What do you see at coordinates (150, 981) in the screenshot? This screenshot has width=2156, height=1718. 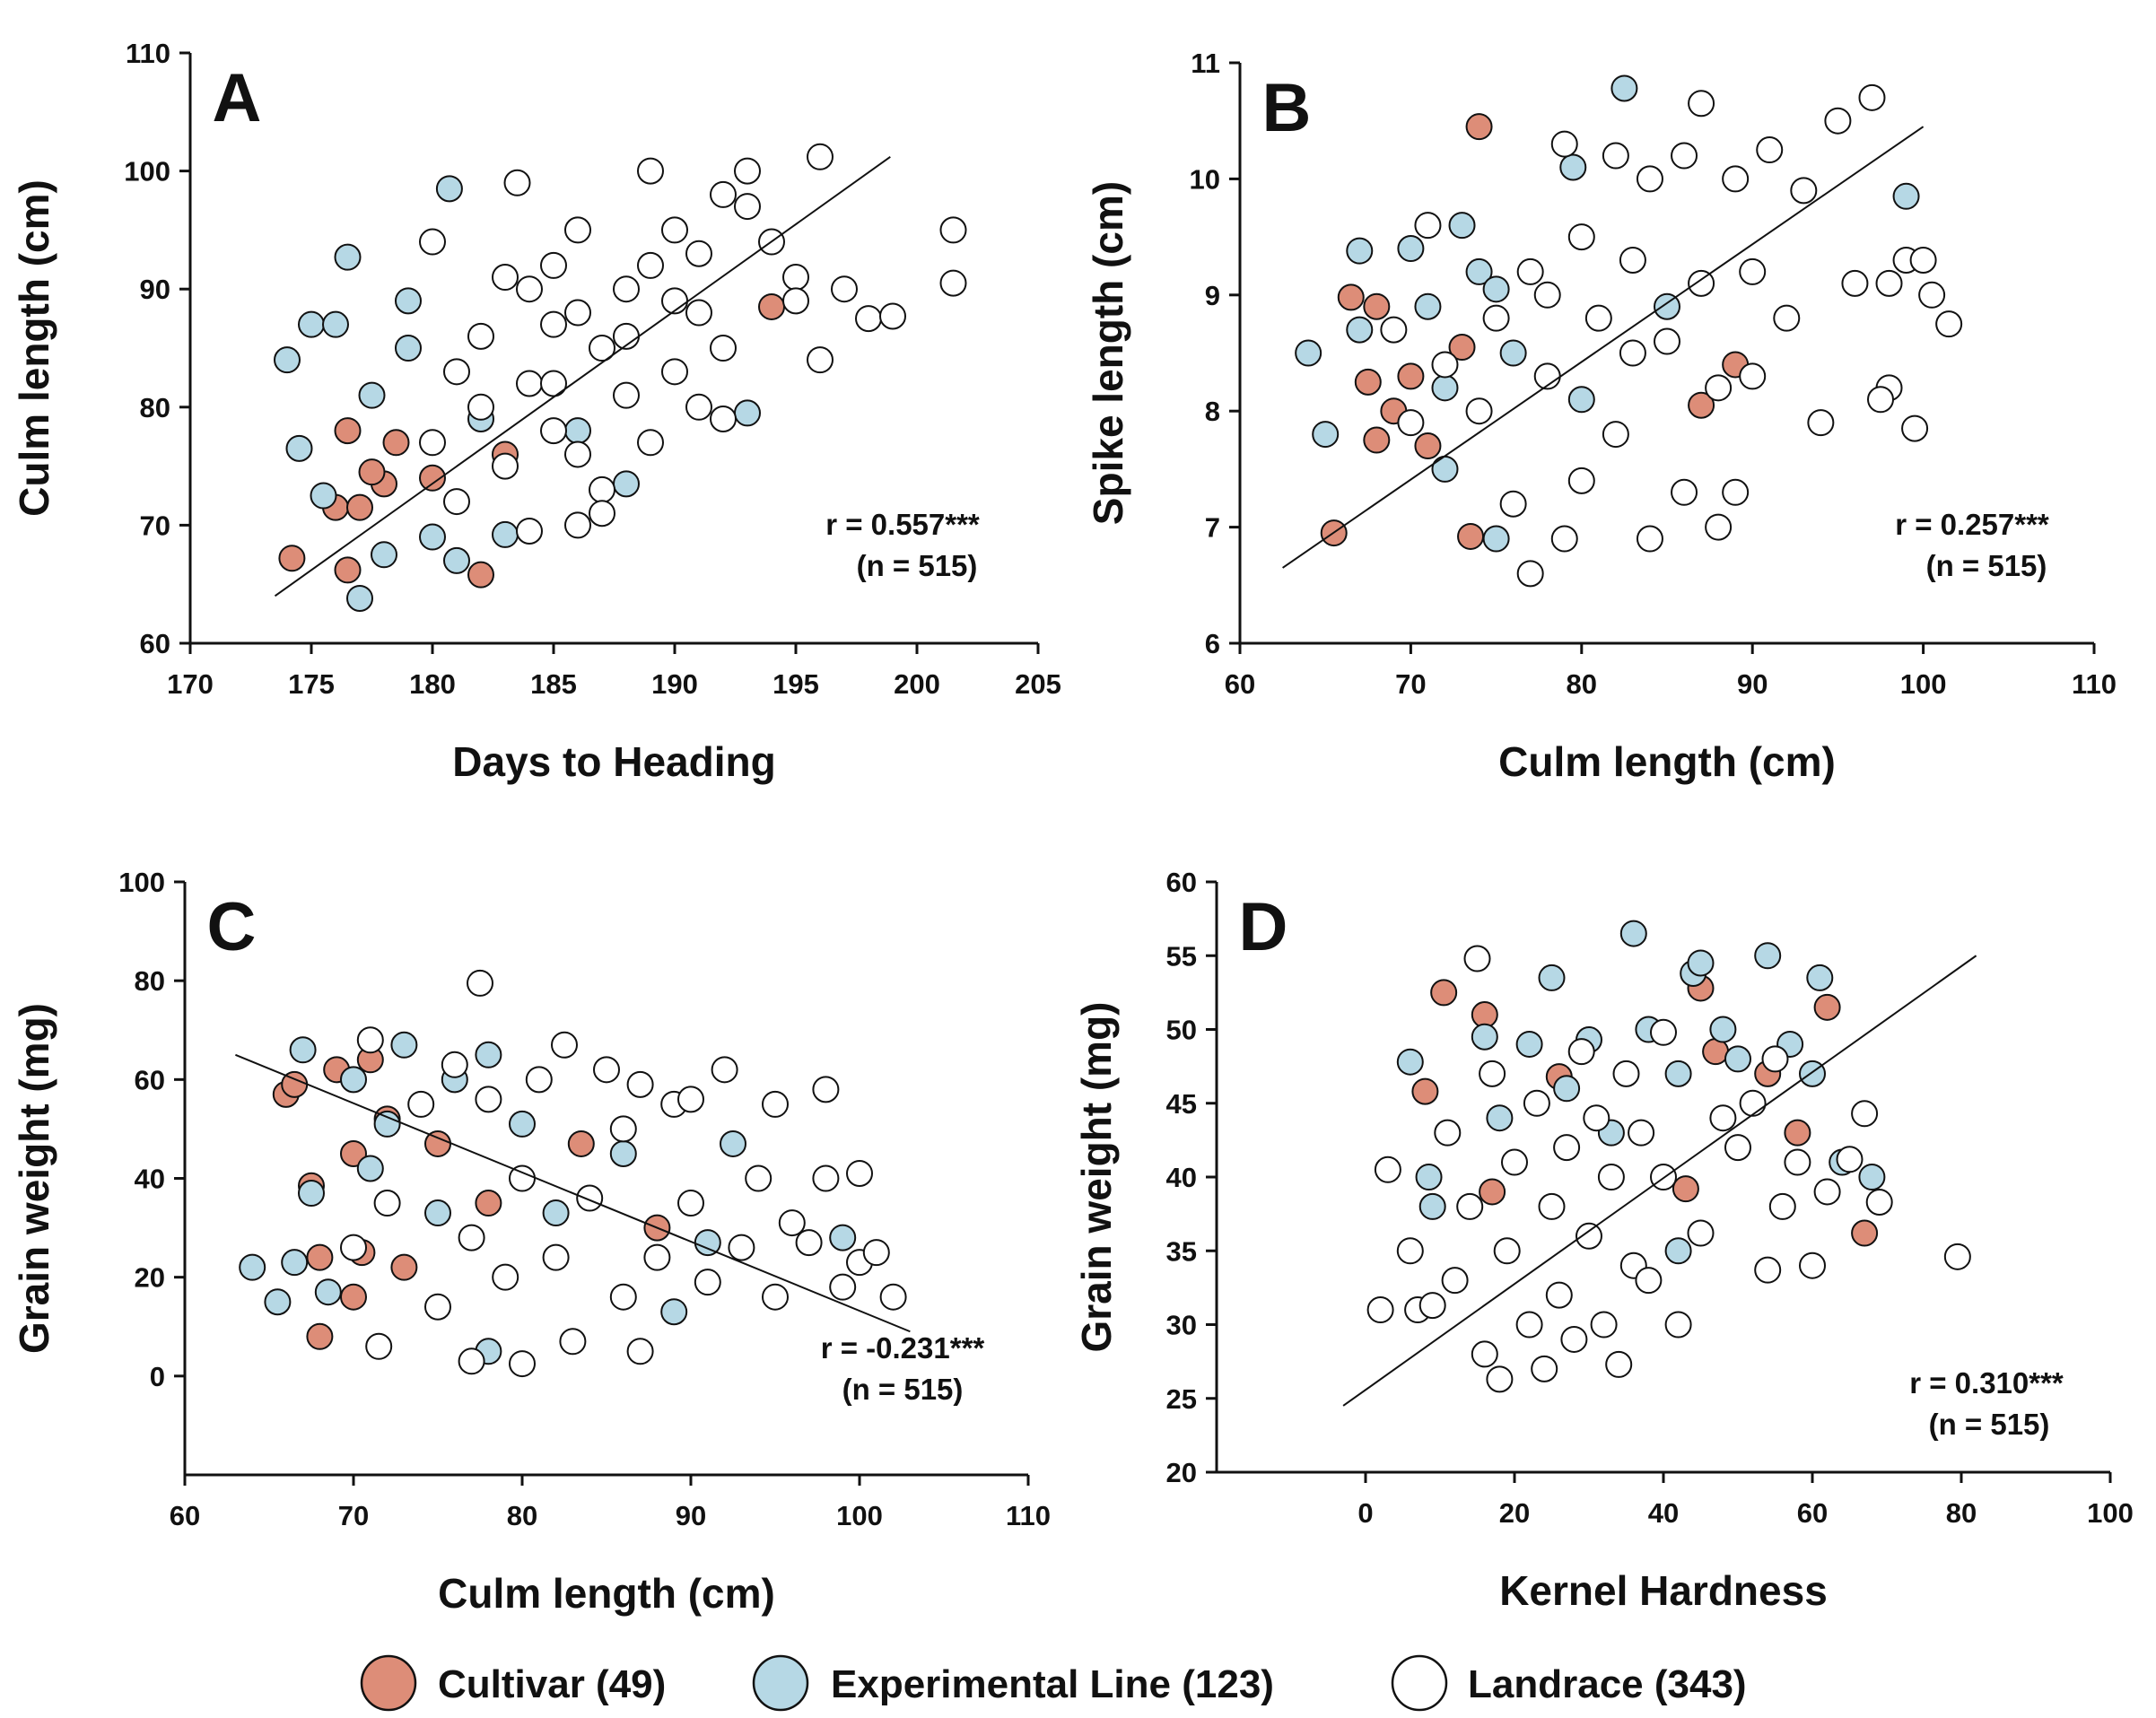 I see `y-tick-label: 80` at bounding box center [150, 981].